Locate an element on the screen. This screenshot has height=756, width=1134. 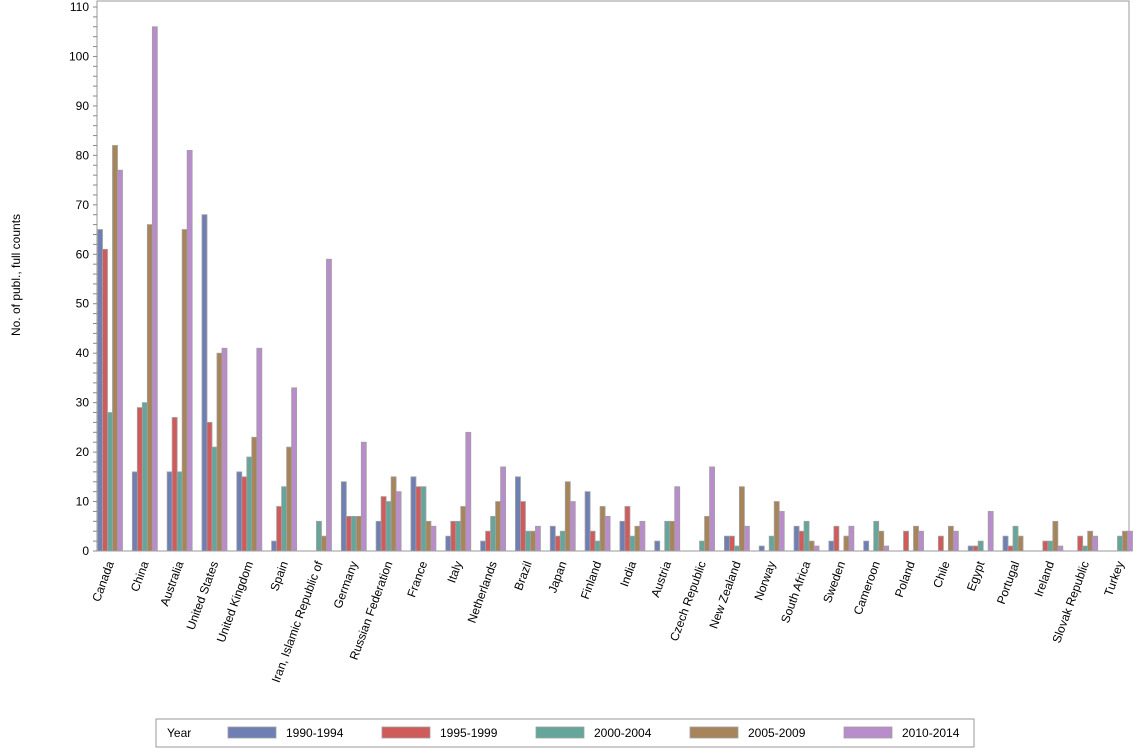
y-tick-label: 70 is located at coordinates (83, 205).